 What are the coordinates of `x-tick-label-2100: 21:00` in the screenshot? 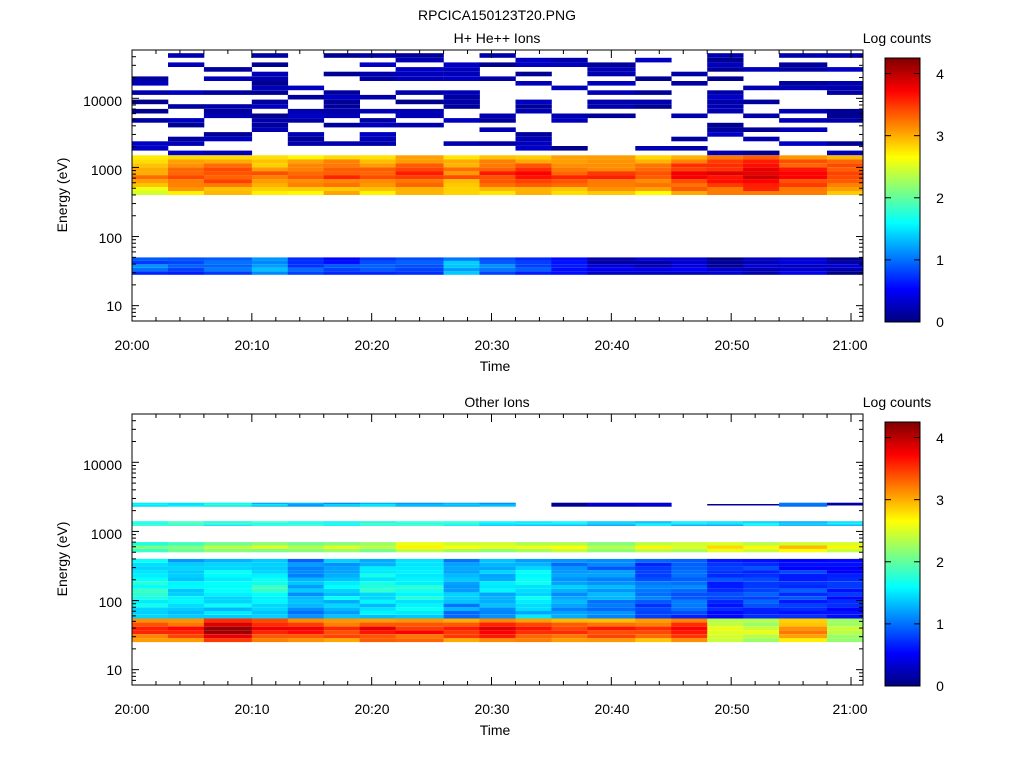 It's located at (849, 345).